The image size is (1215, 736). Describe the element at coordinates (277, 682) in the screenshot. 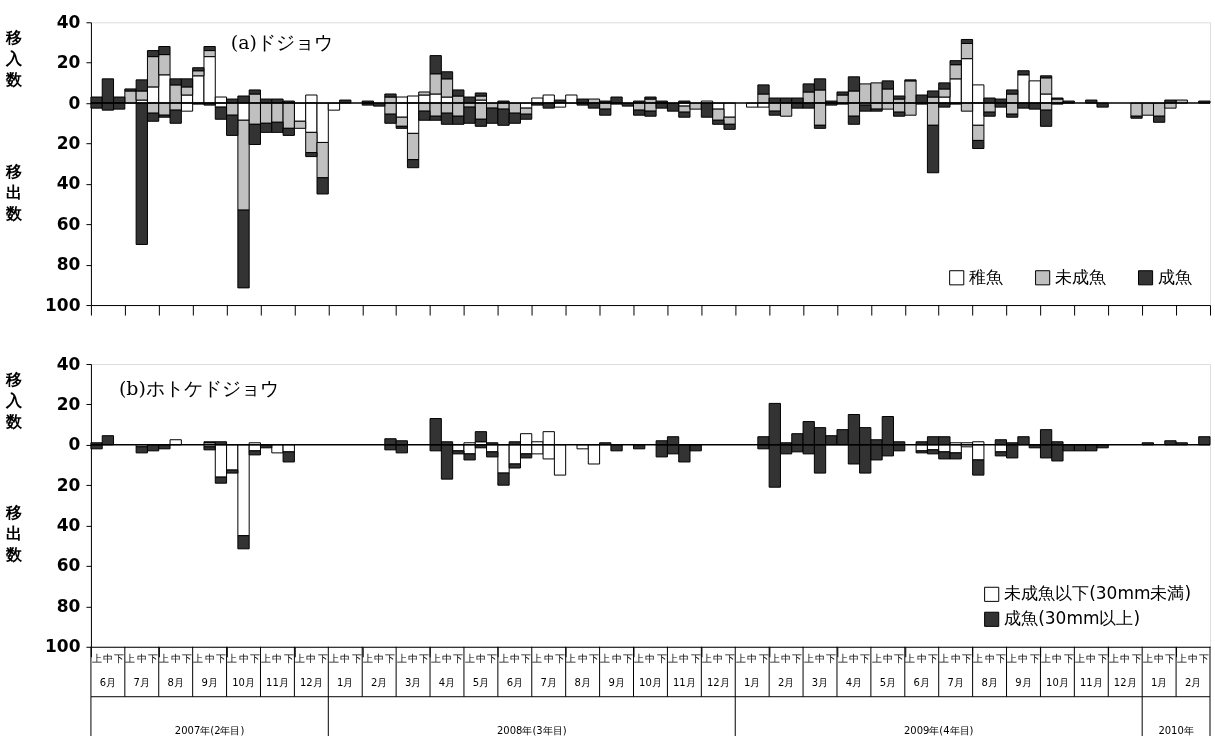

I see `text: 11月` at that location.